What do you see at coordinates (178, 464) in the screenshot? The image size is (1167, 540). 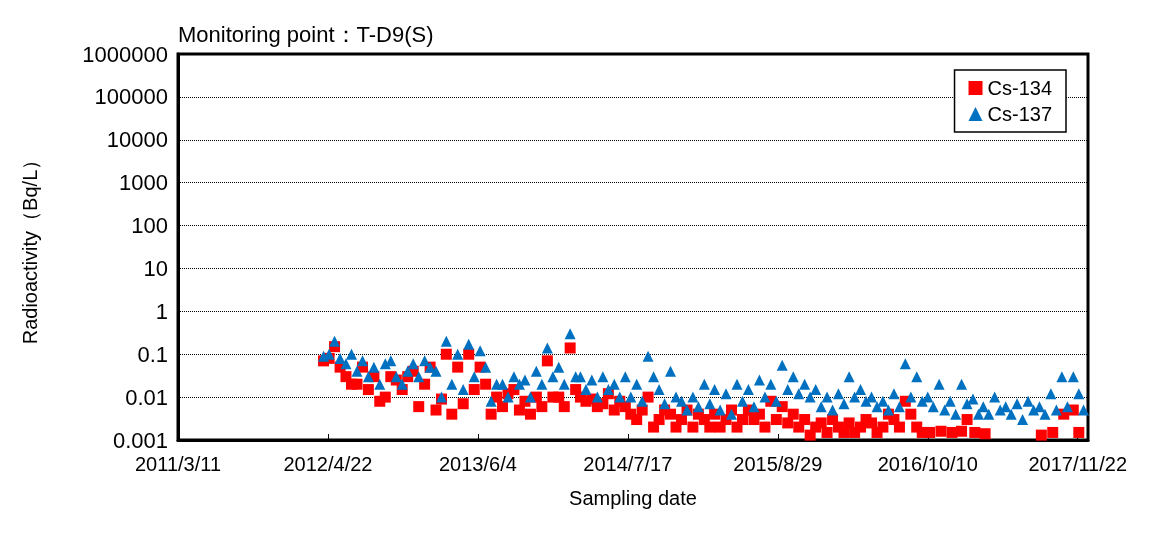 I see `x-tick-label: 2011/3/11` at bounding box center [178, 464].